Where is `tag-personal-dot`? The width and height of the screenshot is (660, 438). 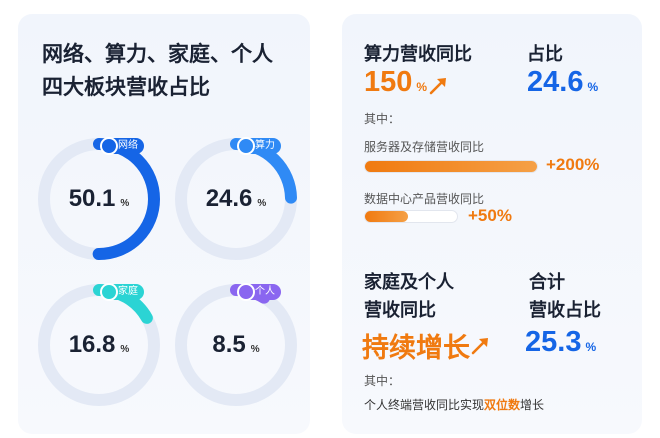
tag-personal-dot is located at coordinates (246, 292).